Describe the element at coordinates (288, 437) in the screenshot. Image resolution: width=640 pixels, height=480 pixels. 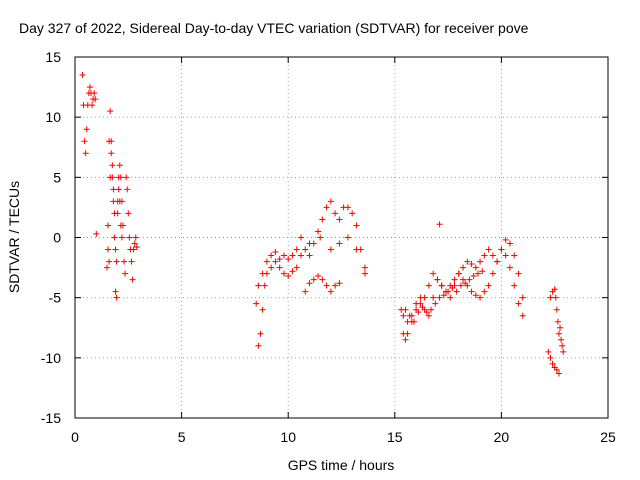
I see `x-tick-label: 10` at that location.